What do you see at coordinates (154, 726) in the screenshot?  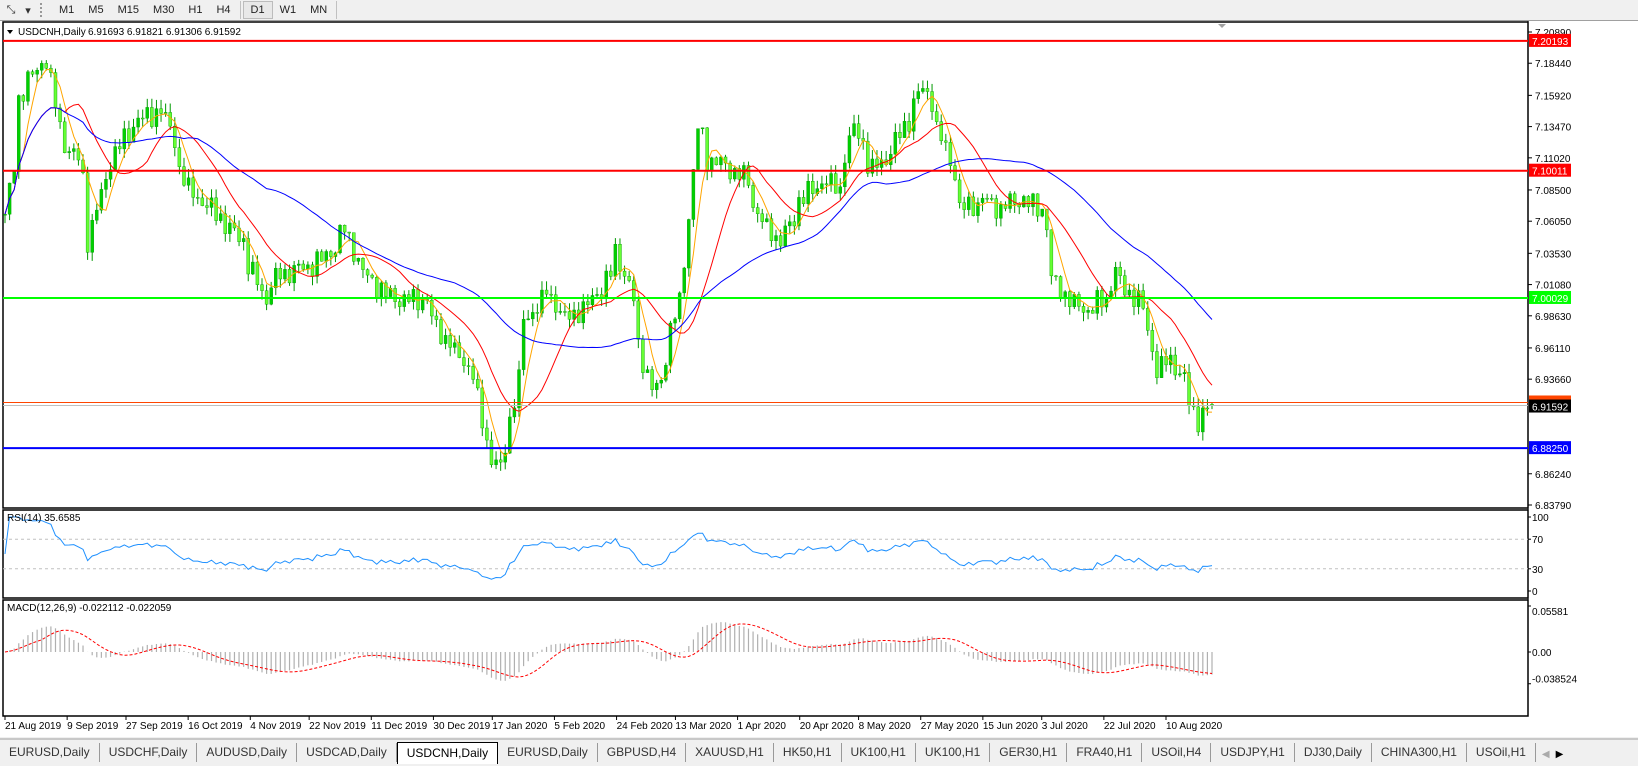 I see `time-tick-label: 27 Sep 2019` at bounding box center [154, 726].